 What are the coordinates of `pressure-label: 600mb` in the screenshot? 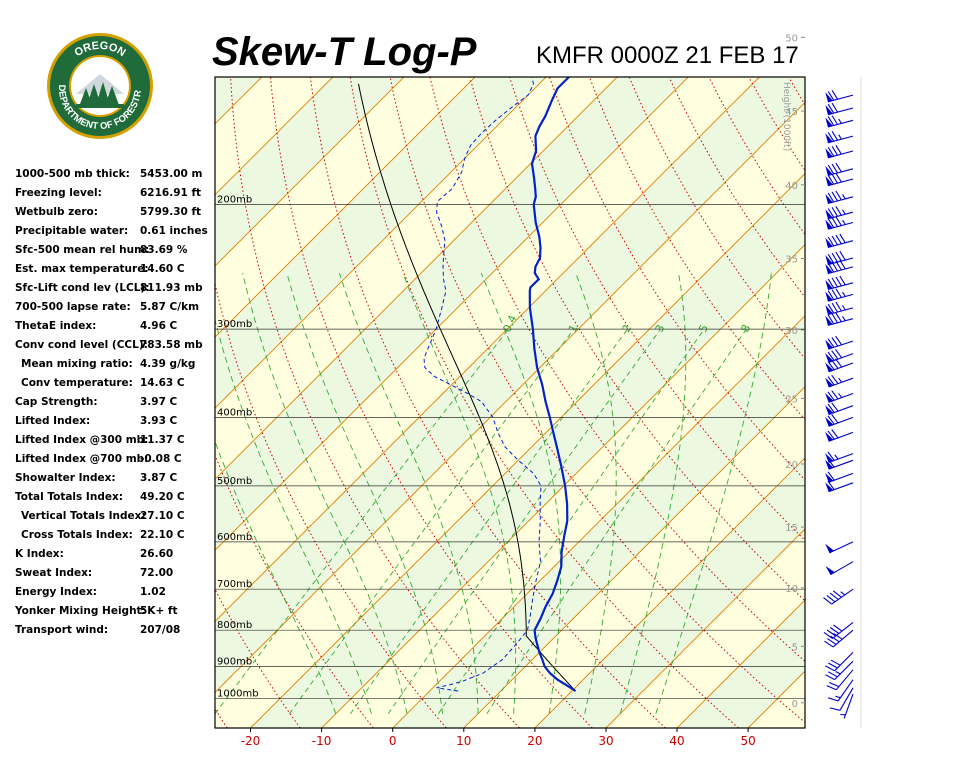 It's located at (234, 537).